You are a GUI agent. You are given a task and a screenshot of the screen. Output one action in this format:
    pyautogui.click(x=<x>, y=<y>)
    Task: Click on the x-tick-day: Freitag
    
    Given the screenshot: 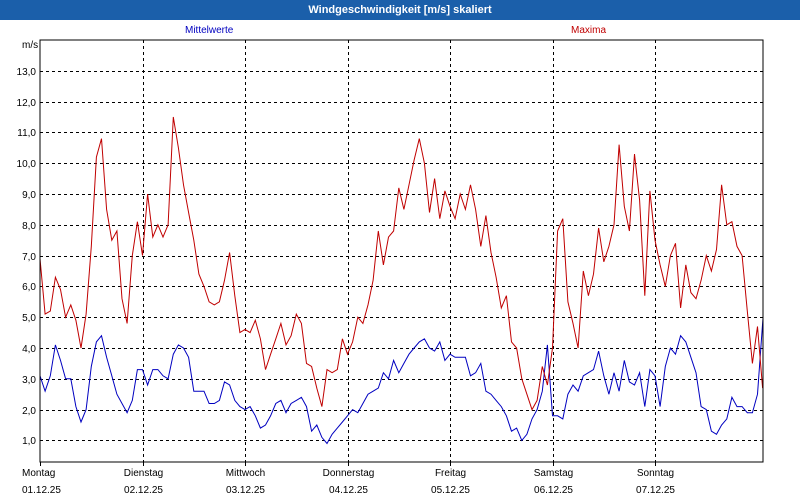 What is the action you would take?
    pyautogui.click(x=450, y=473)
    